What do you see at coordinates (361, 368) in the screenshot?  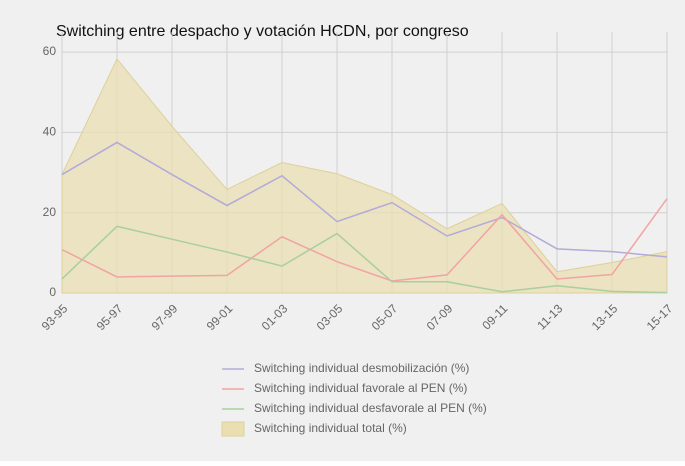 I see `legend-label: Switching individual desmobilización (%)` at bounding box center [361, 368].